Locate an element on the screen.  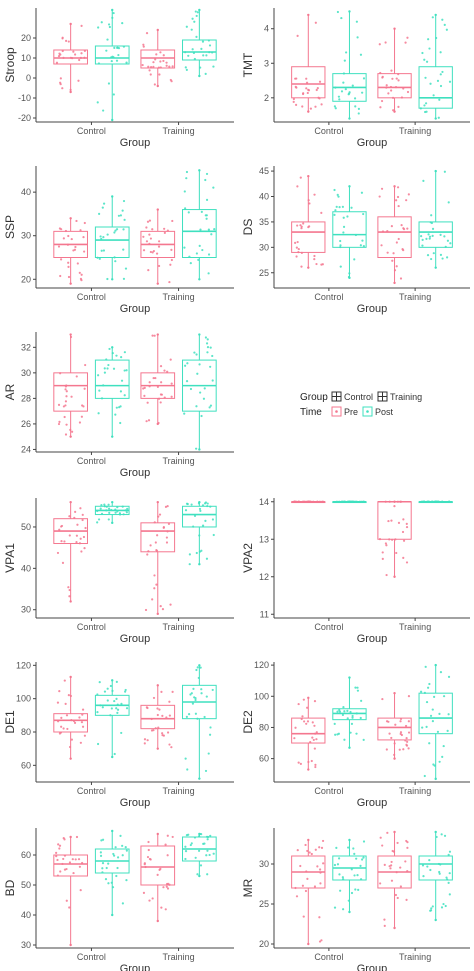
box-pre-training is located at coordinates (394, 880).